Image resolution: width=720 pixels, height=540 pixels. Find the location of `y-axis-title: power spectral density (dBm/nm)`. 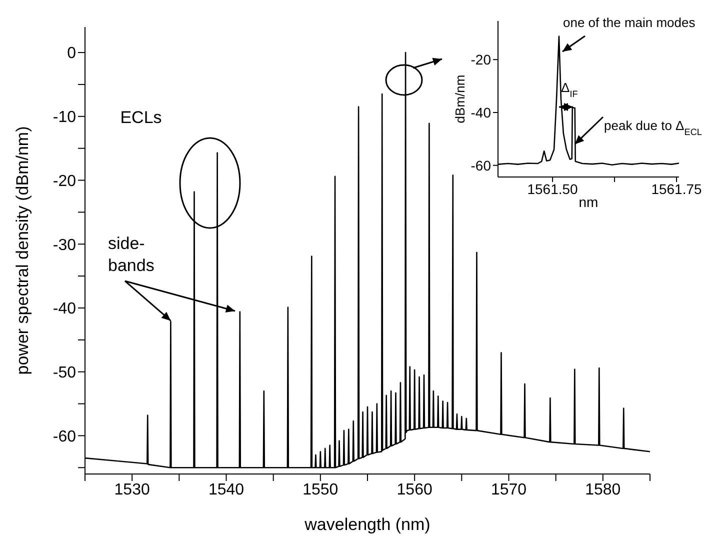

y-axis-title: power spectral density (dBm/nm) is located at coordinates (22, 250).